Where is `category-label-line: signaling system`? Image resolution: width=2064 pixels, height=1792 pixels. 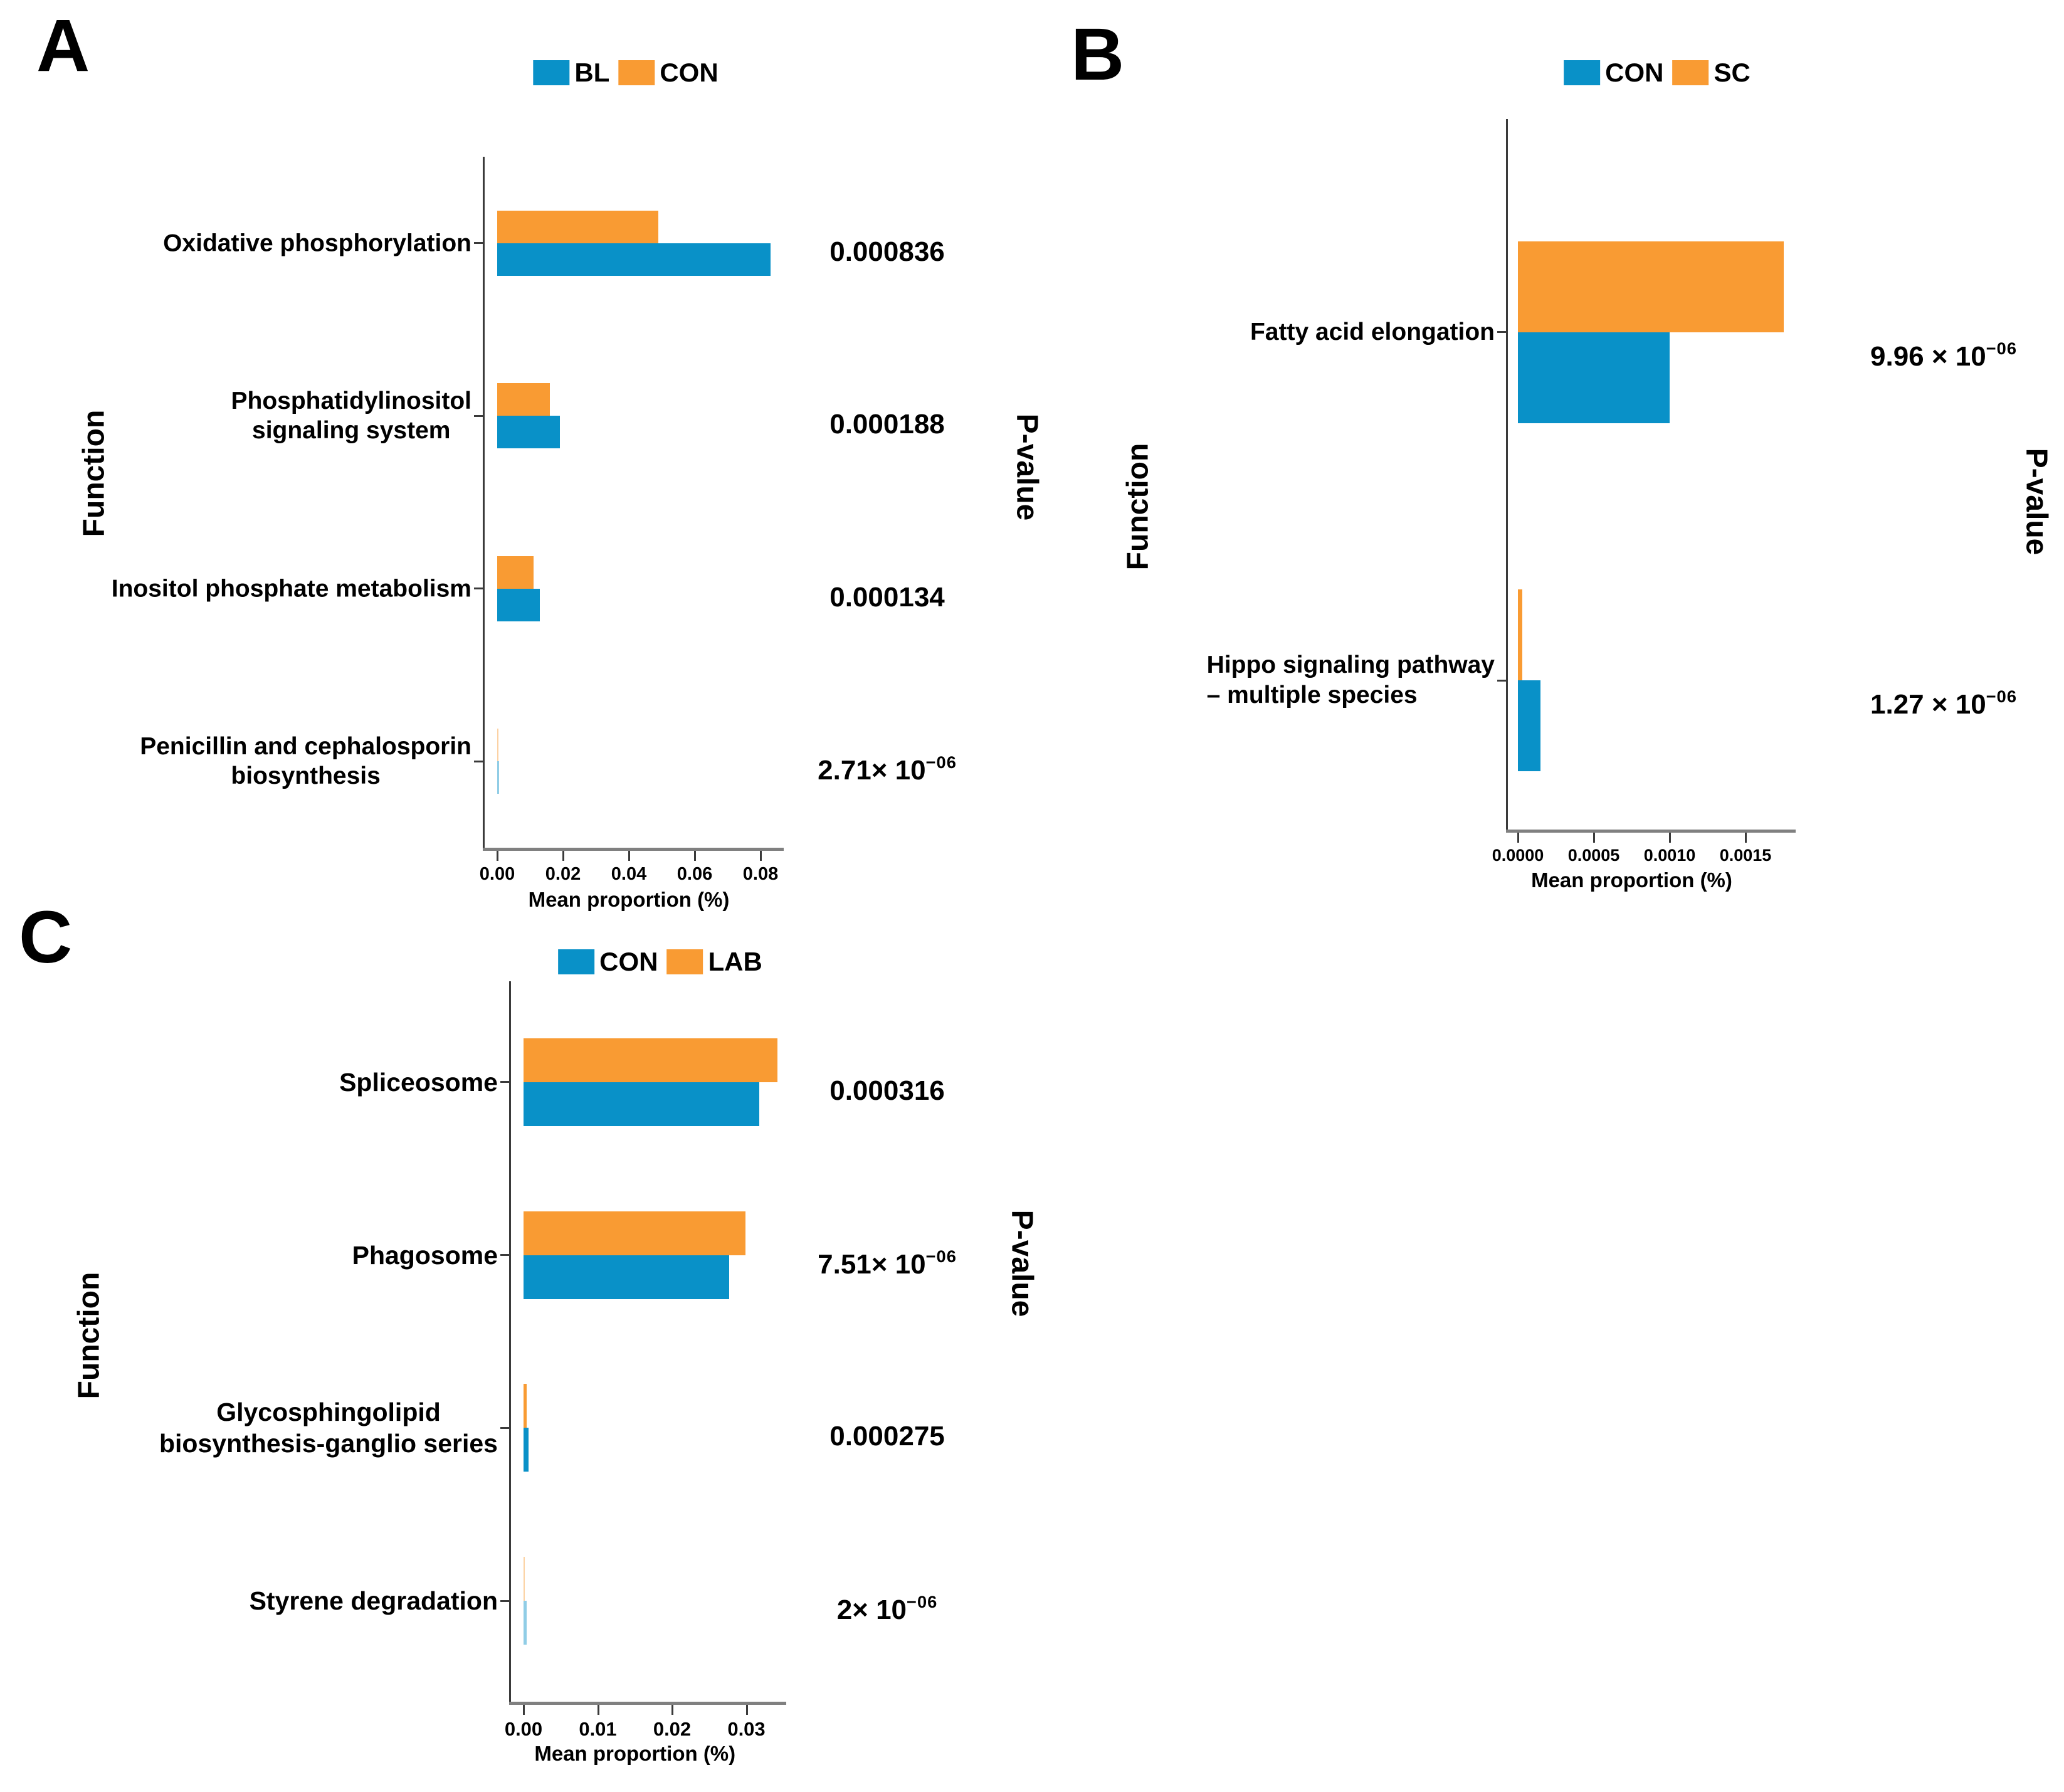 category-label-line: signaling system is located at coordinates (351, 431).